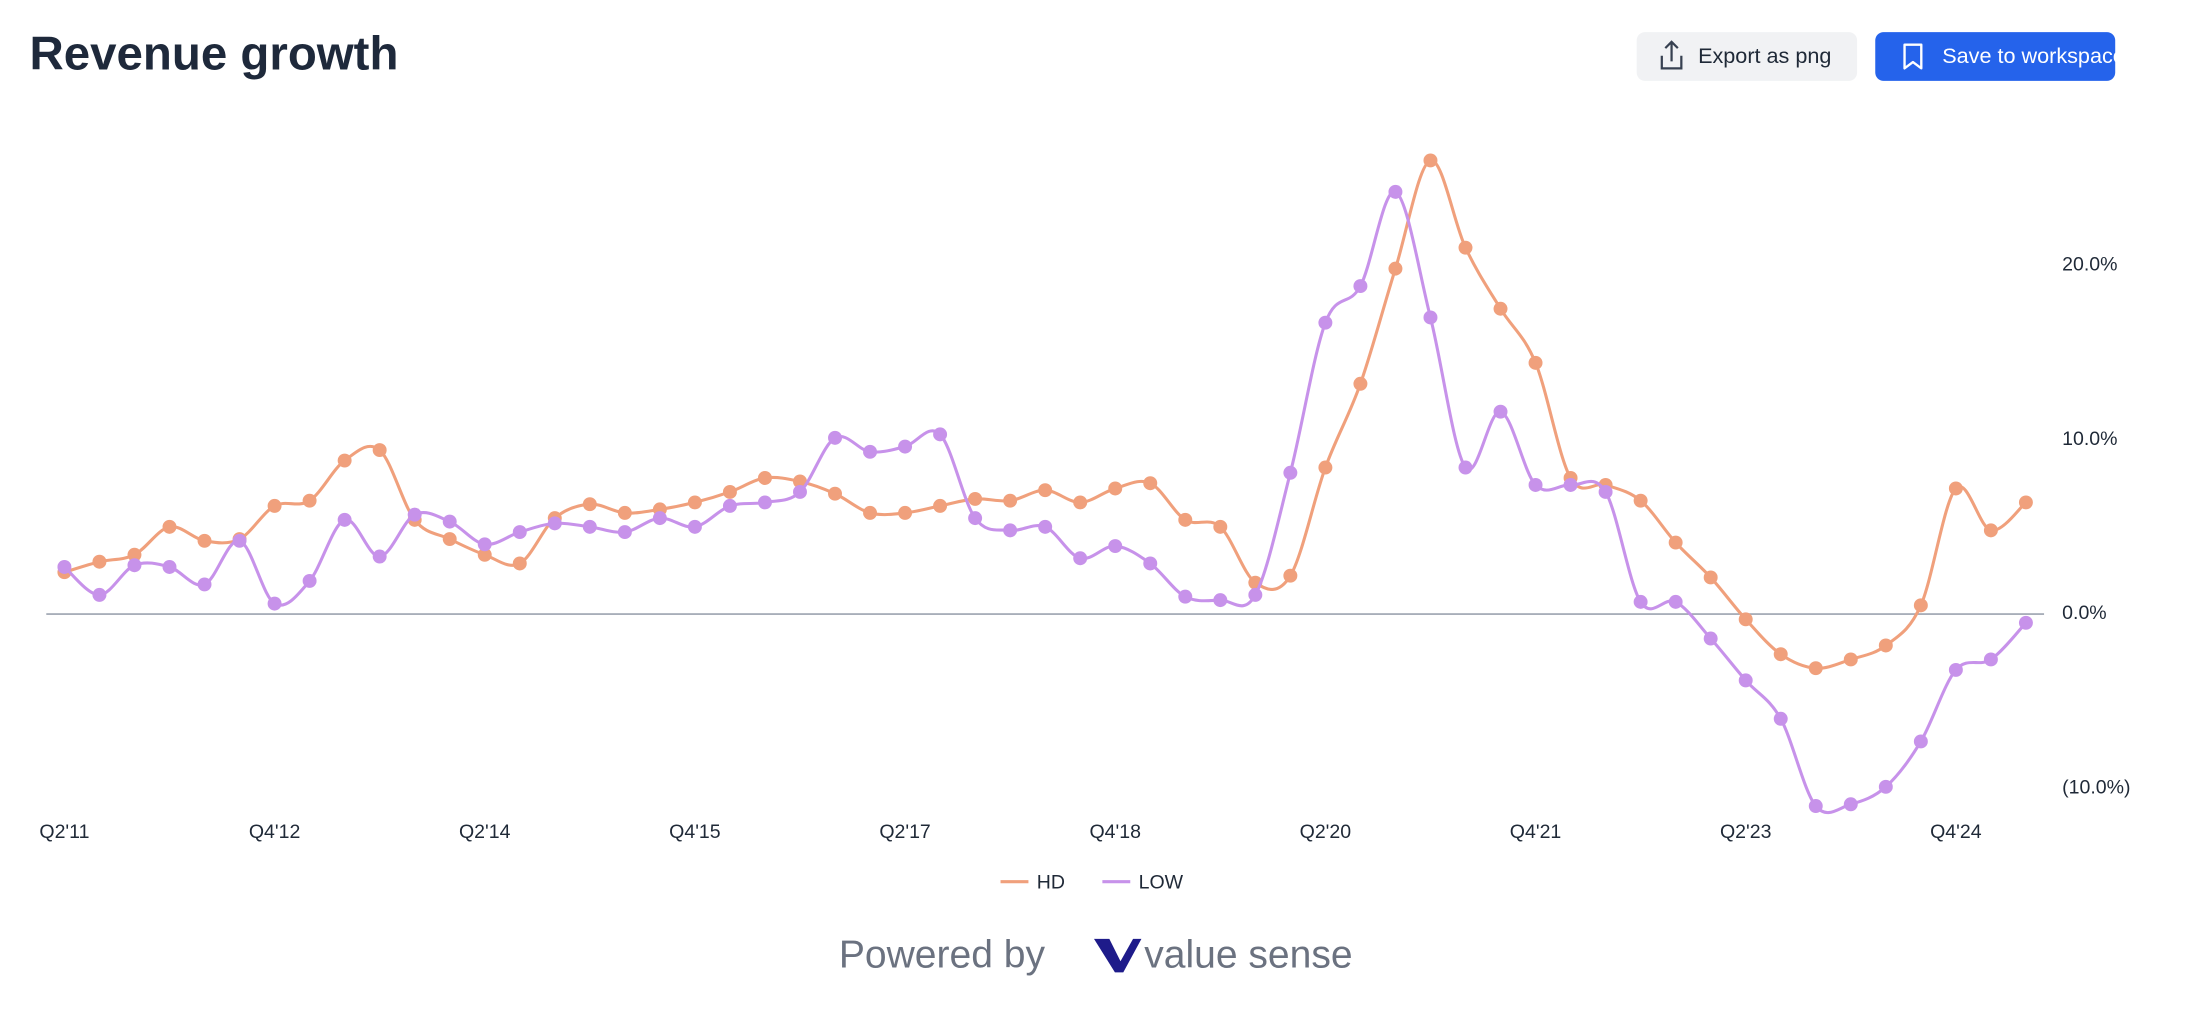 The width and height of the screenshot is (2188, 1024). What do you see at coordinates (1326, 832) in the screenshot?
I see `x-tick-label: Q2'20` at bounding box center [1326, 832].